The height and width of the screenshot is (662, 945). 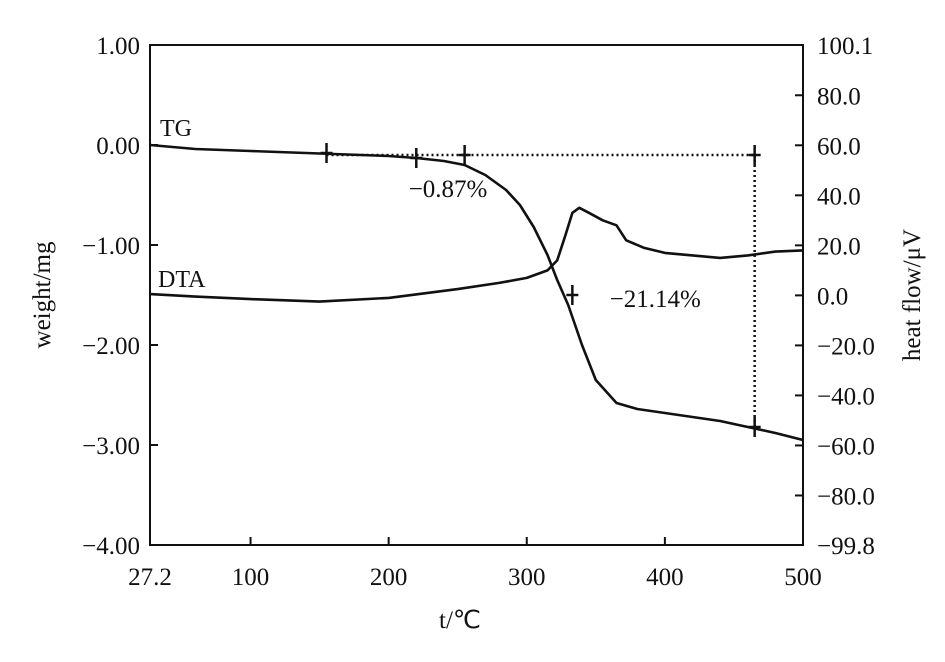 What do you see at coordinates (839, 96) in the screenshot?
I see `right-tick-label: 80.0` at bounding box center [839, 96].